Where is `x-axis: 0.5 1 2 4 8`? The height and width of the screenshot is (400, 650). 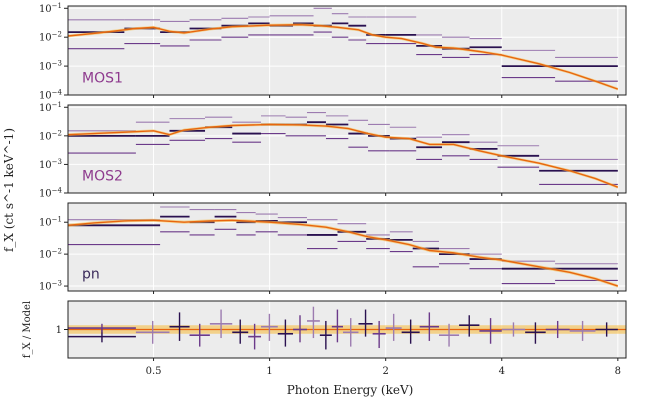
x-axis: 0.5 1 2 4 8 is located at coordinates (383, 371).